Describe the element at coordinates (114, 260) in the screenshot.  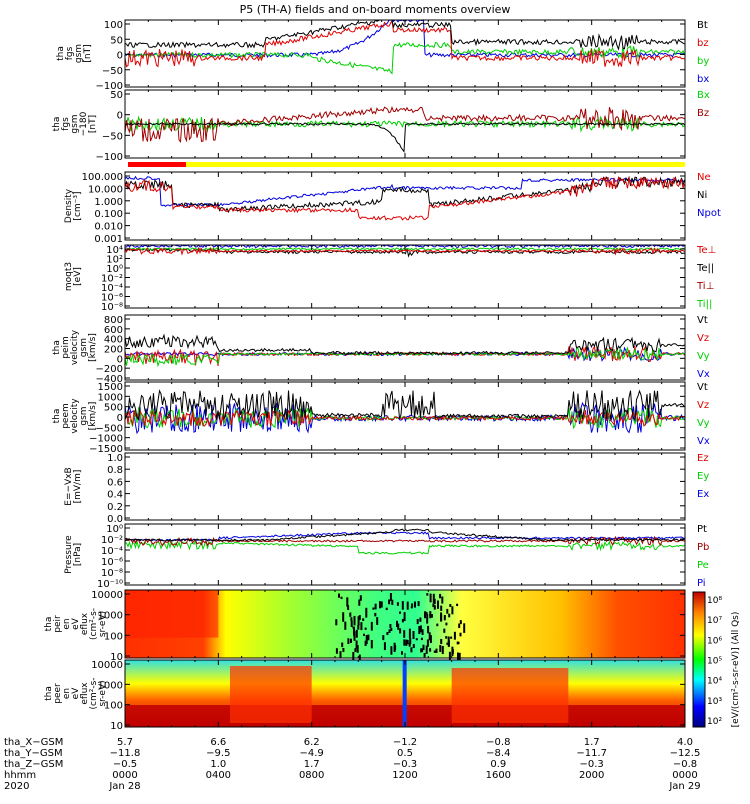
I see `y-tick-label: 10²` at that location.